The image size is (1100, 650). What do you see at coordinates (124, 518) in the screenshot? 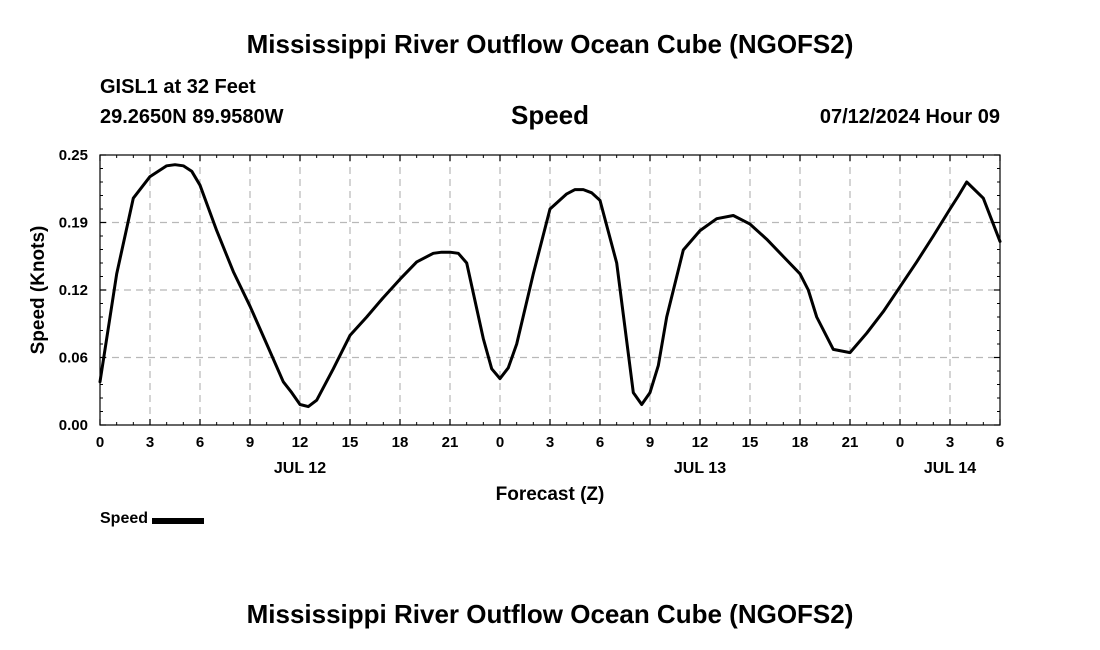
I see `legend-label: Speed` at bounding box center [124, 518].